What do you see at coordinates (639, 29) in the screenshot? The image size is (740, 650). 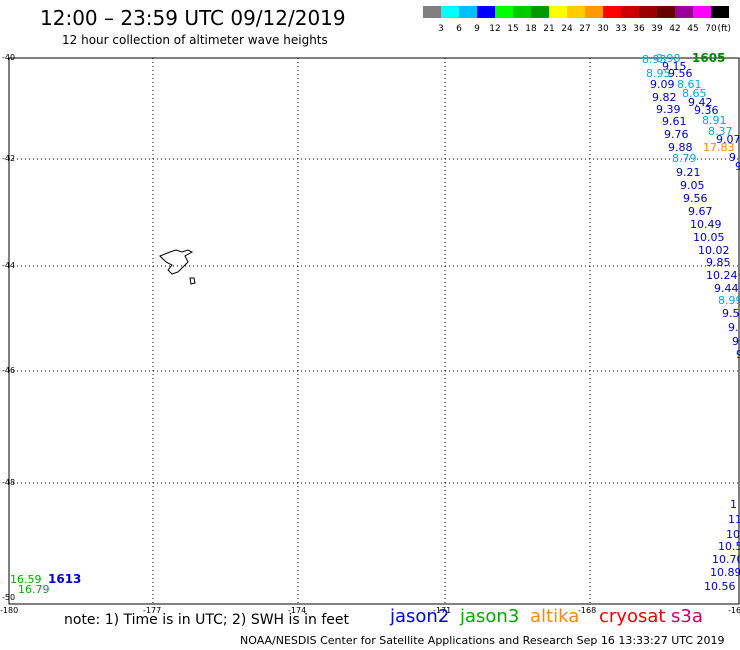 I see `colorbar-label: 36` at bounding box center [639, 29].